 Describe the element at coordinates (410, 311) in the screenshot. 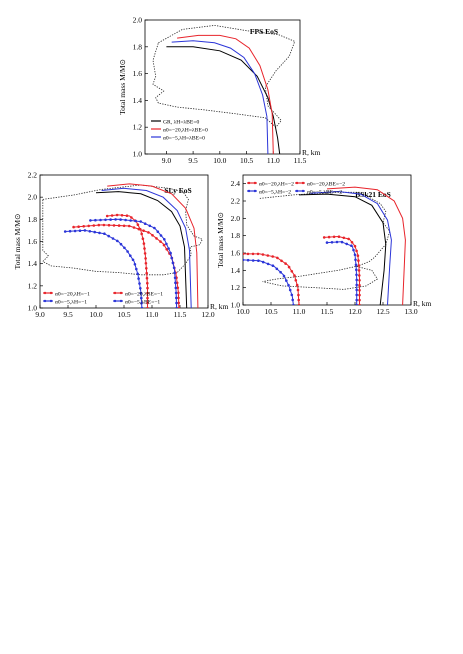

I see `x-tick-label: 13.0` at that location.